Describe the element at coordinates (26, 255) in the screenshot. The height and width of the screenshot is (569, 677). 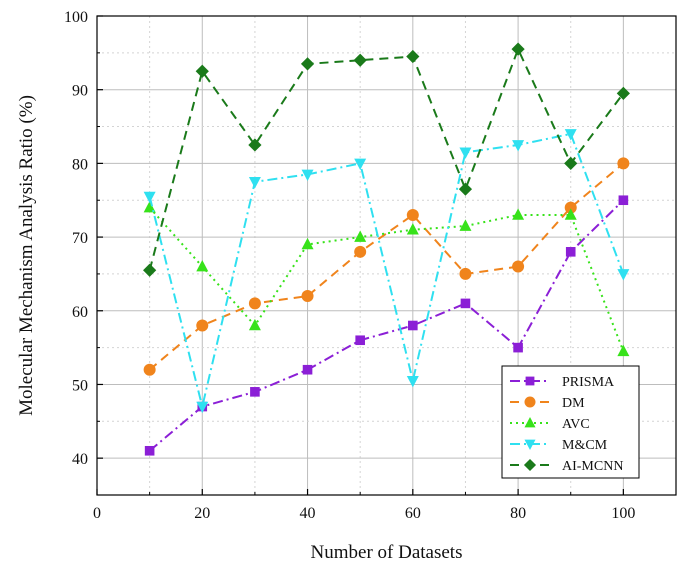
I see `y-axis-title: Molecular Mechanism Analysis Ratio (%)` at that location.